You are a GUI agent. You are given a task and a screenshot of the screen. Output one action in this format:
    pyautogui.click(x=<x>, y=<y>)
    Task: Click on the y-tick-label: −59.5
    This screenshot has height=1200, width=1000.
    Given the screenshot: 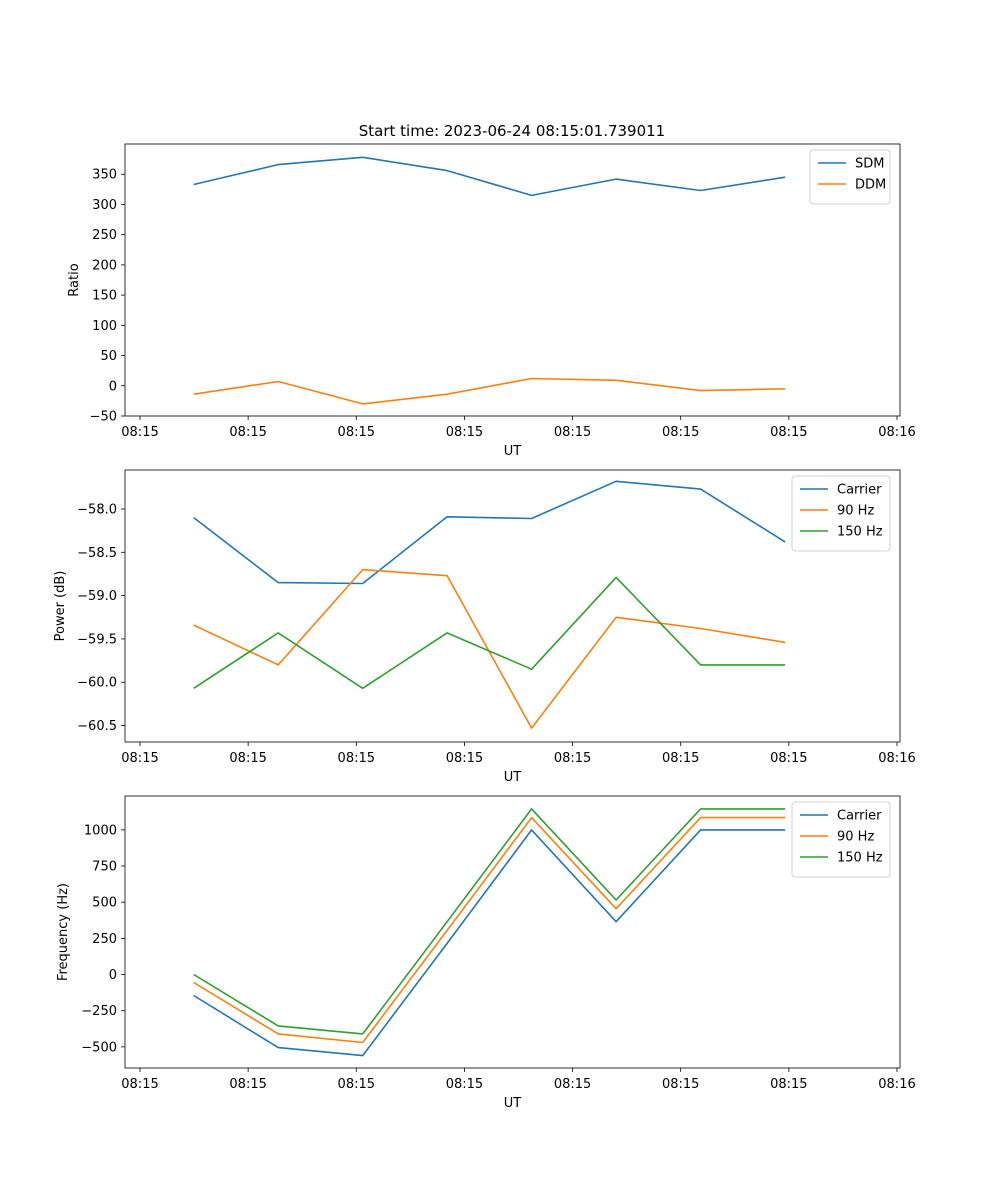 What is the action you would take?
    pyautogui.click(x=97, y=639)
    